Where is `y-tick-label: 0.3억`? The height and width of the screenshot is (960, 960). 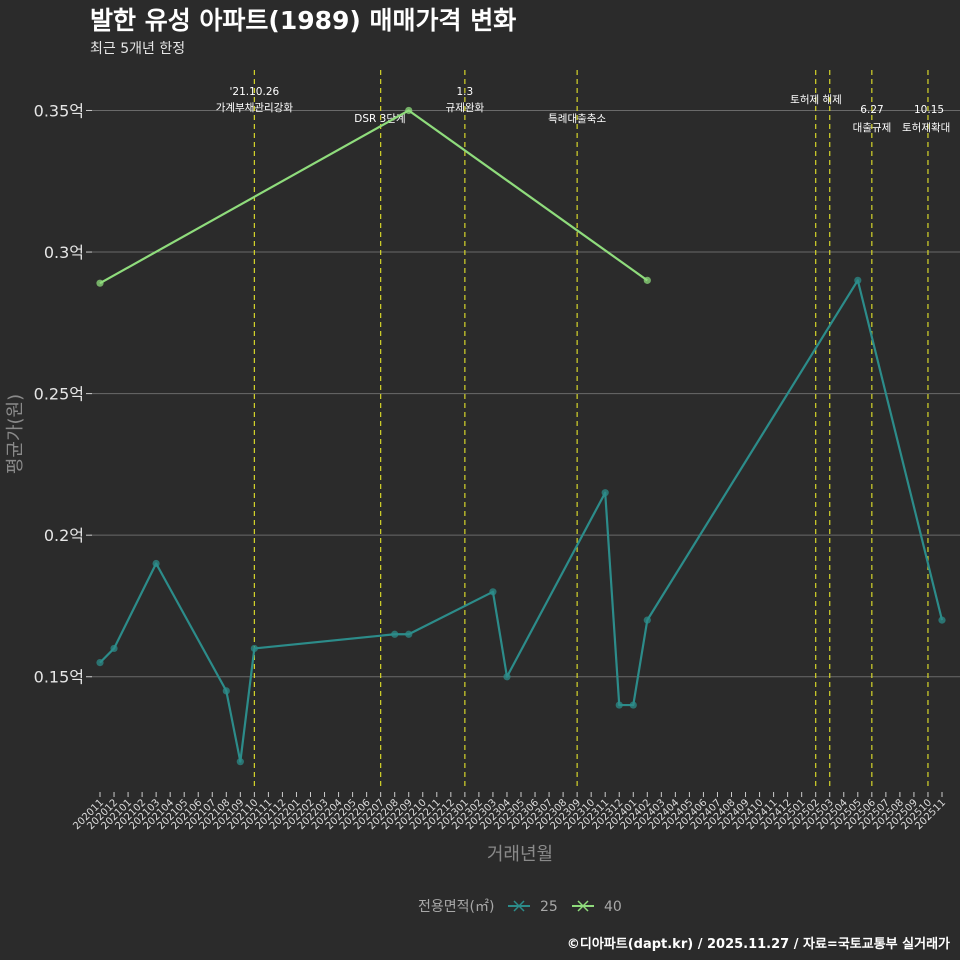 y-tick-label: 0.3억 is located at coordinates (64, 252).